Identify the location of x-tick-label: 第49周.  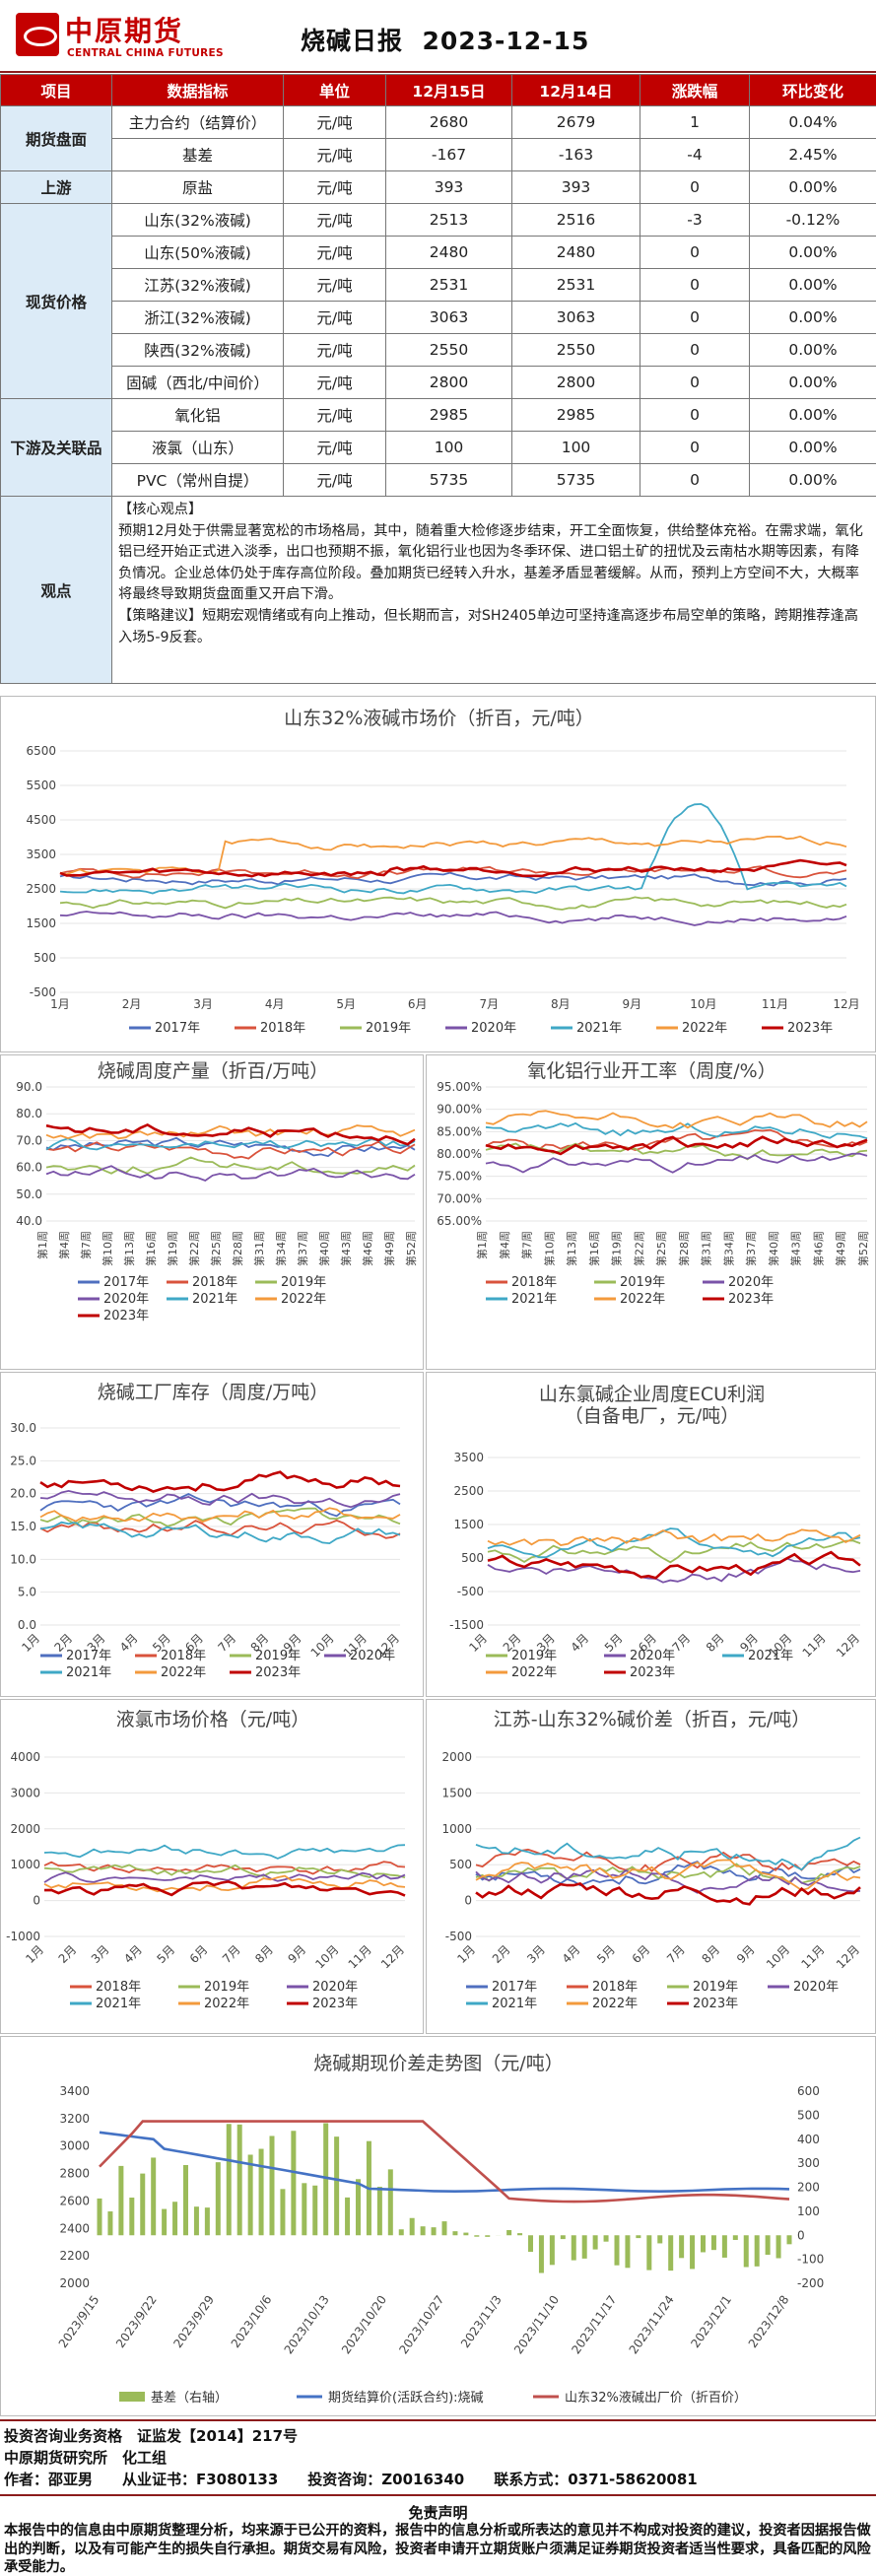
(389, 1248).